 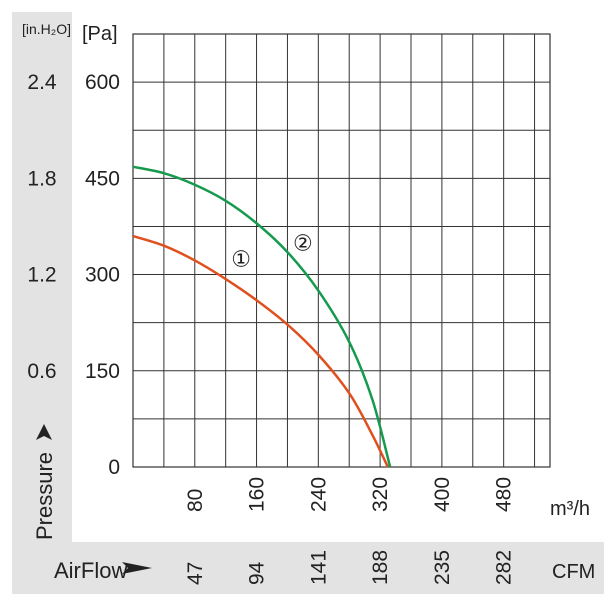 I want to click on x-tick-label-secondary: 47, so click(x=195, y=573).